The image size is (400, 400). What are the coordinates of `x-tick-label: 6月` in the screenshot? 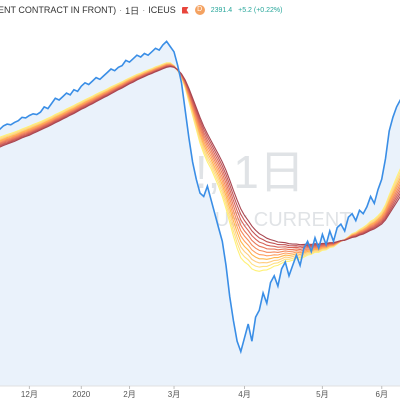 It's located at (382, 394).